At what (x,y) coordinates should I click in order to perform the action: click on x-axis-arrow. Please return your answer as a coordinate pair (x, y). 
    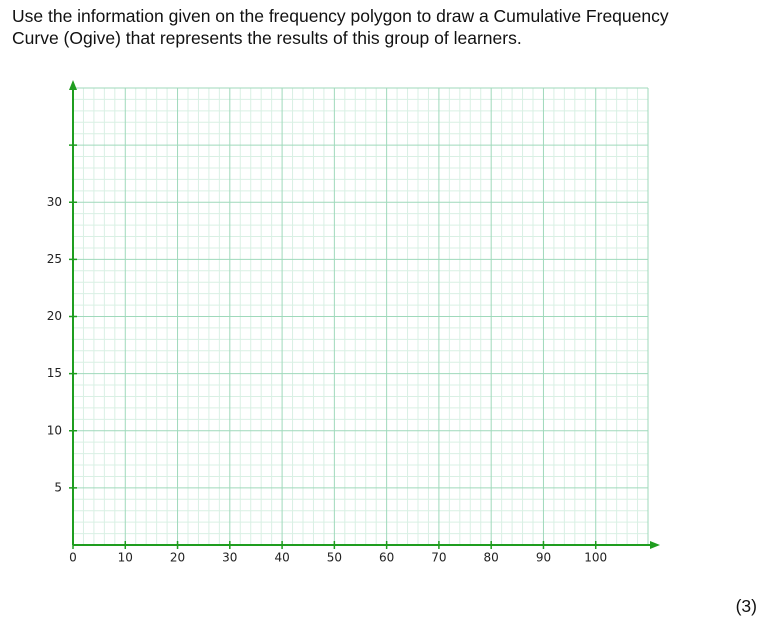
    Looking at the image, I should click on (655, 545).